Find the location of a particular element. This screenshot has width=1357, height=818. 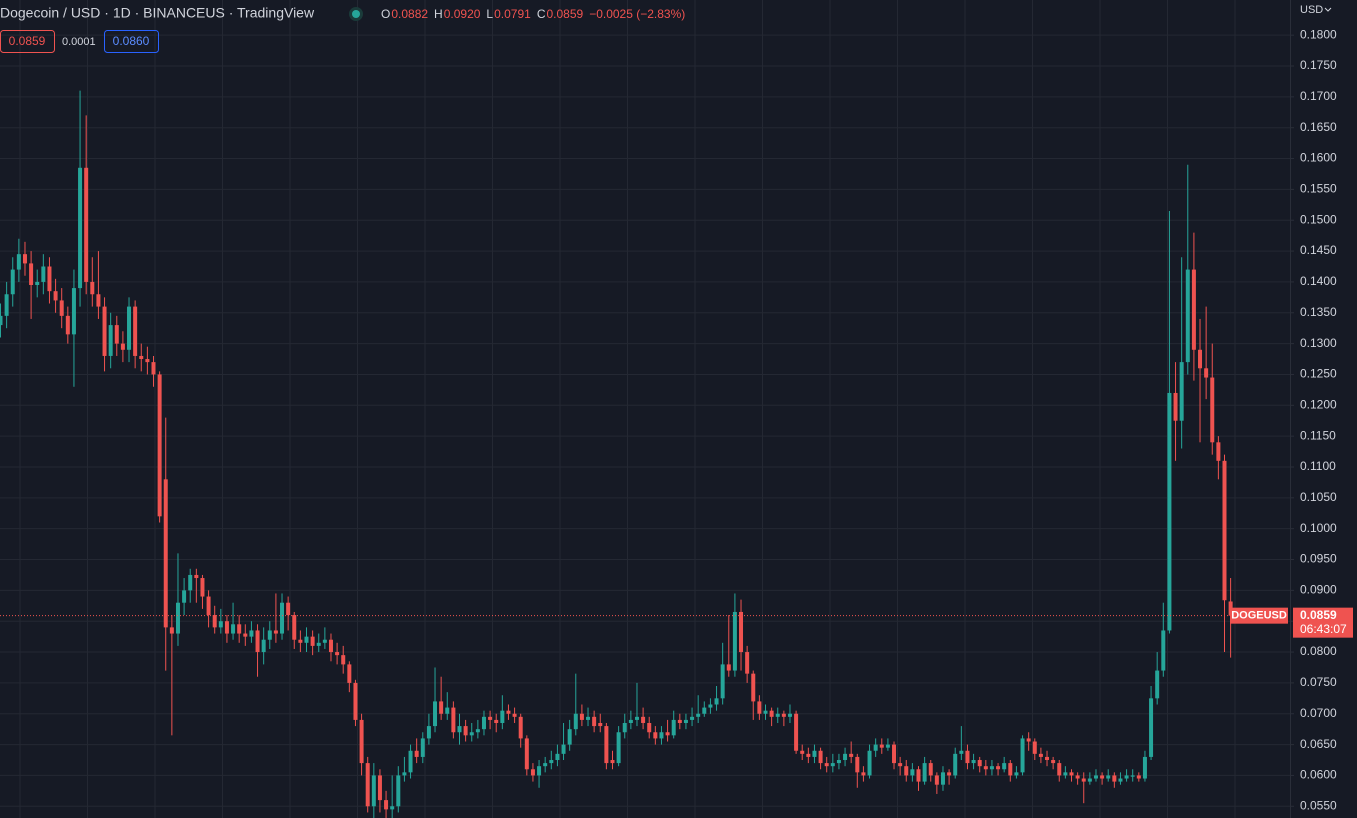

y-tick-label: 0.1750 is located at coordinates (1318, 65).